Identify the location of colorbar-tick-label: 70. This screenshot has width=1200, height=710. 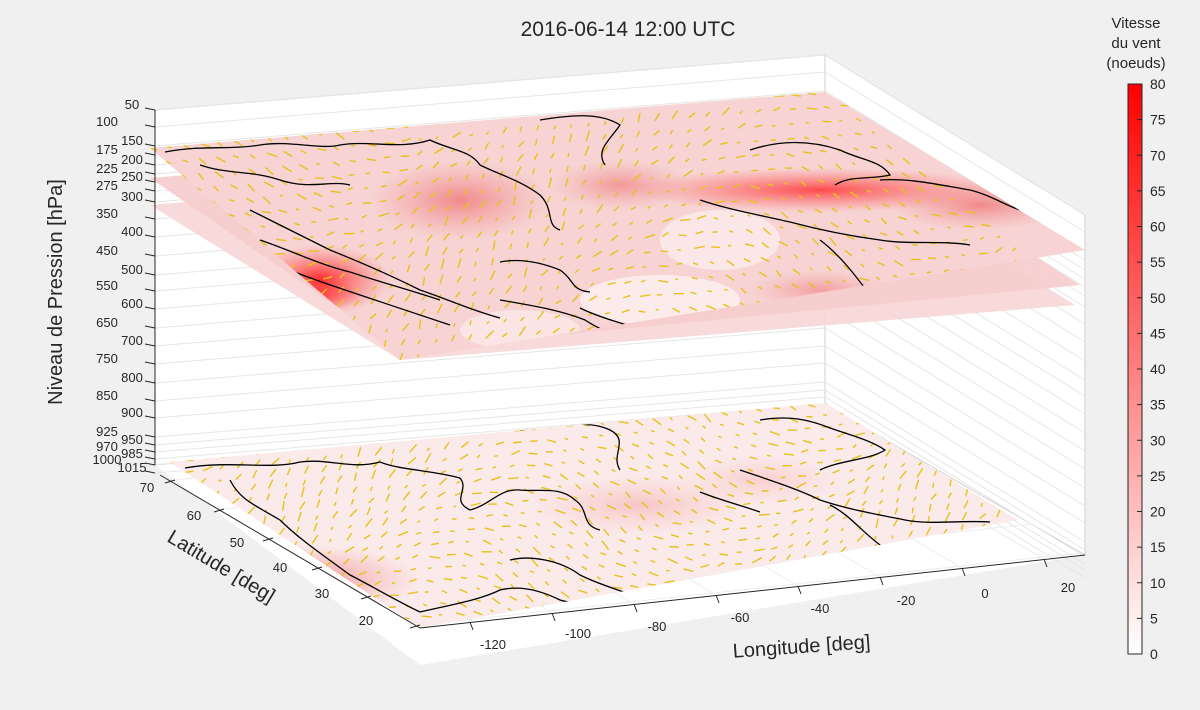
(1158, 155).